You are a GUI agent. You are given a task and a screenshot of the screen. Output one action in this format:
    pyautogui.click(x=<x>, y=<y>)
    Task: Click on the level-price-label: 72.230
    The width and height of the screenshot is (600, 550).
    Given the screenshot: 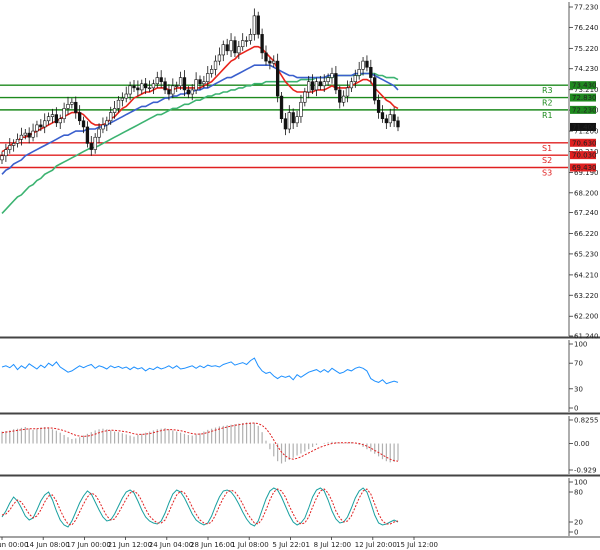 What is the action you would take?
    pyautogui.click(x=584, y=110)
    